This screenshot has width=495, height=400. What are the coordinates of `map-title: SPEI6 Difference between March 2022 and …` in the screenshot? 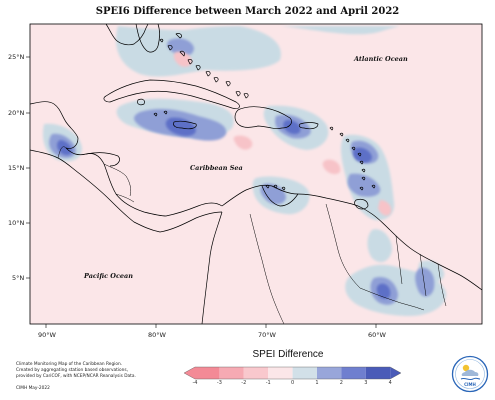 It's located at (247, 11).